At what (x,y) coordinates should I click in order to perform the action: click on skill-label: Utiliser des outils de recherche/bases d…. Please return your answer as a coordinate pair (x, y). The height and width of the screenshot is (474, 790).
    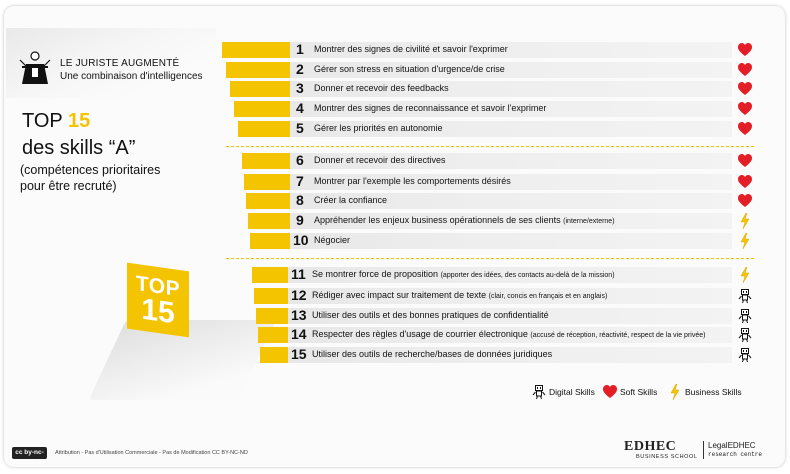
    Looking at the image, I should click on (432, 354).